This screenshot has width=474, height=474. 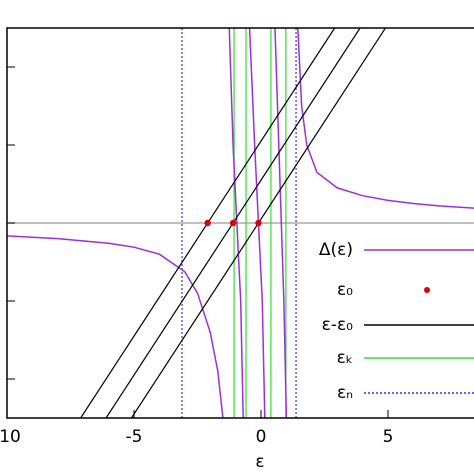 I want to click on legend-label: εₙ, so click(x=345, y=393).